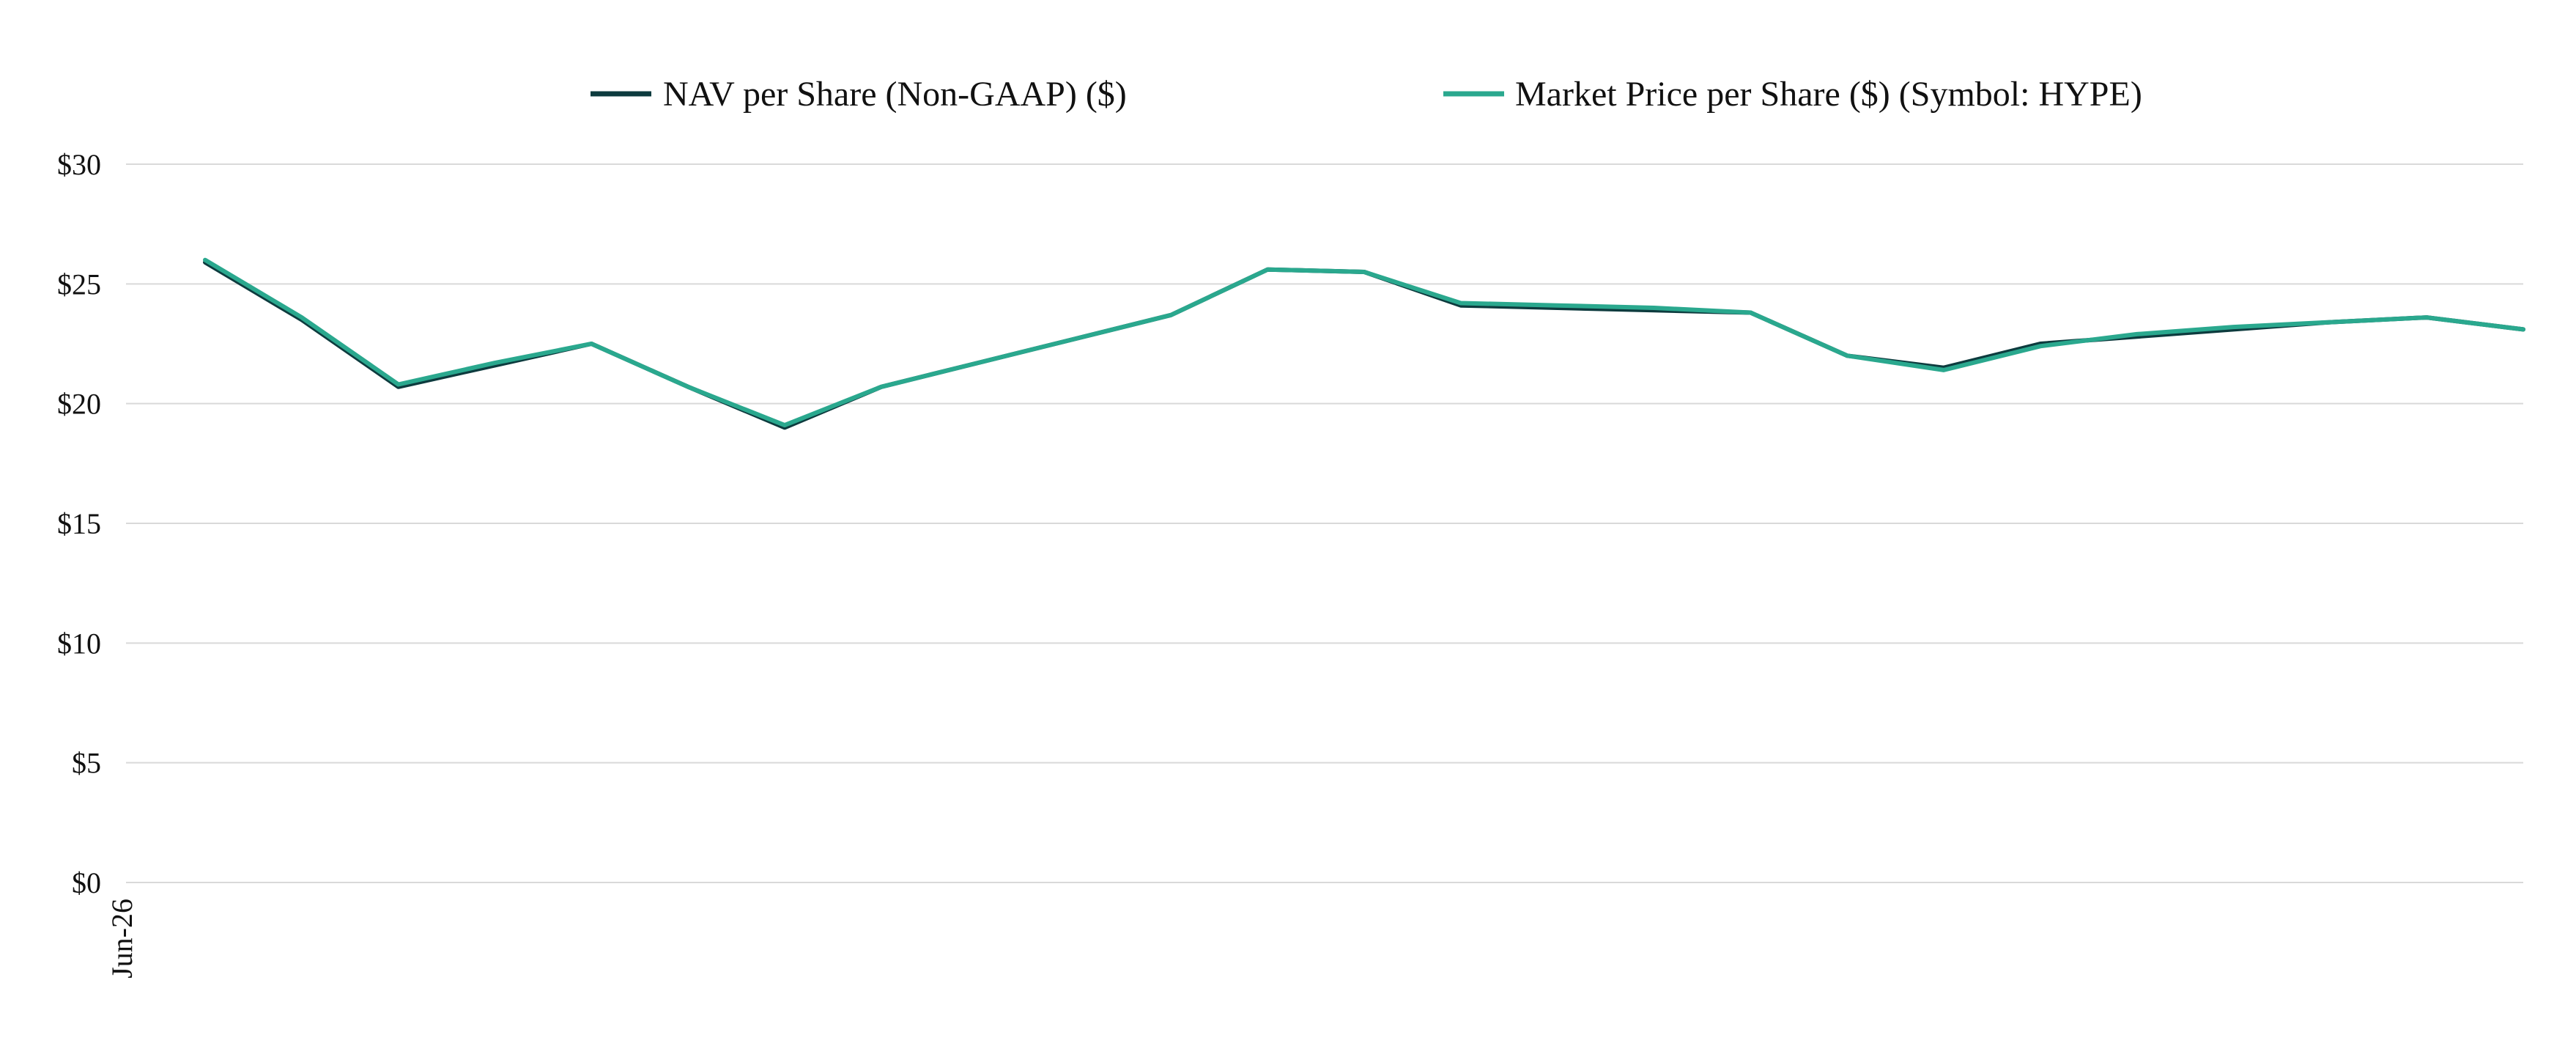 The height and width of the screenshot is (1054, 2576). Describe the element at coordinates (86, 763) in the screenshot. I see `y-tick-label: $5` at that location.